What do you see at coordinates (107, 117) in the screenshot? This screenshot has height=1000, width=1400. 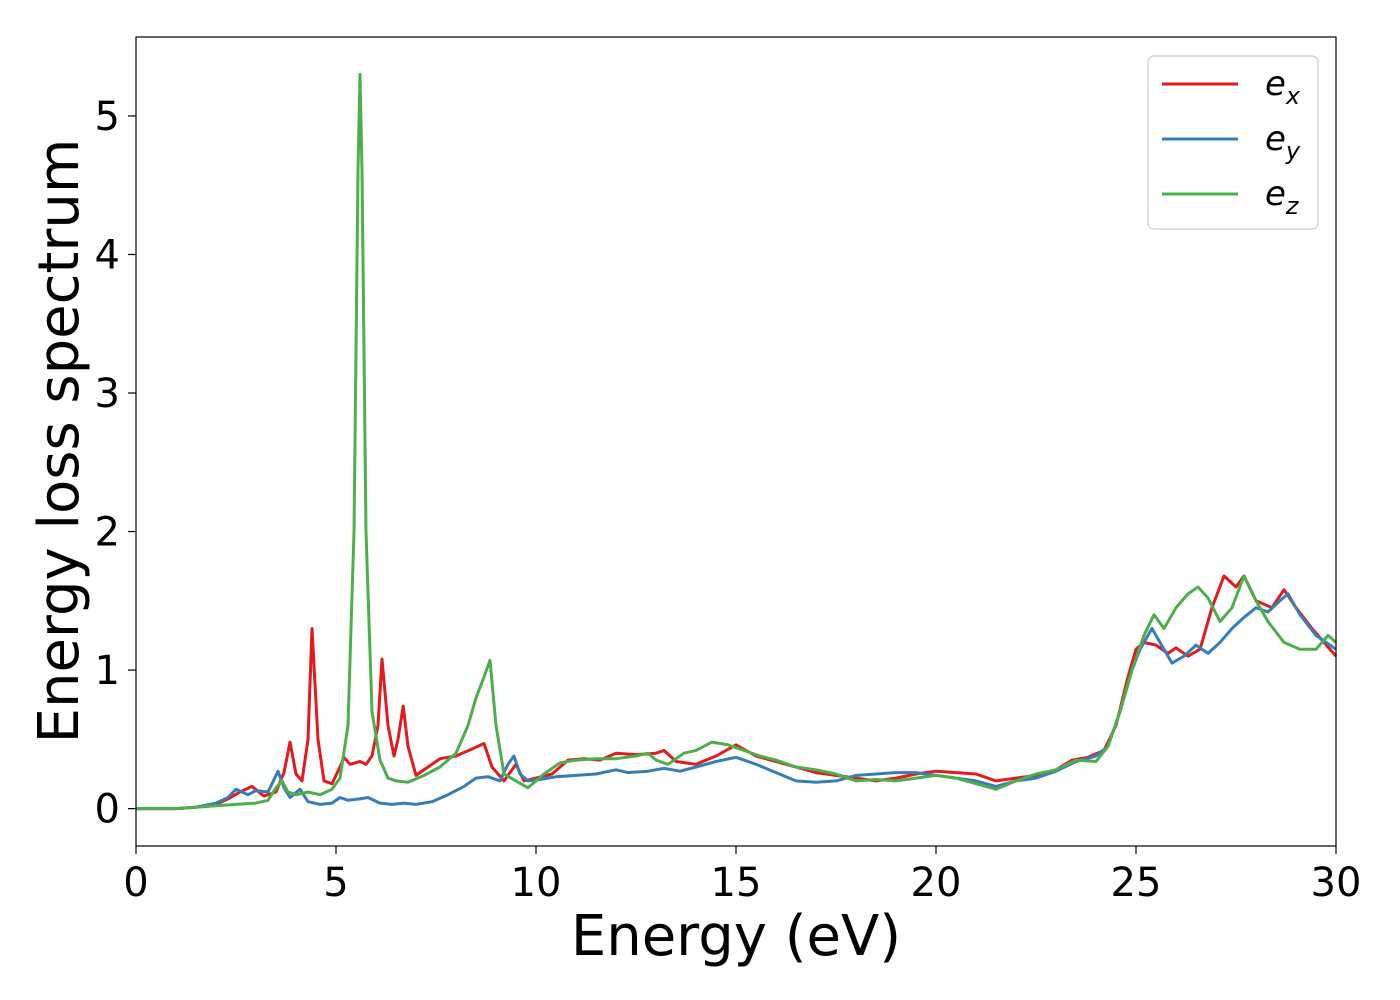 I see `y-tick-label: 5` at bounding box center [107, 117].